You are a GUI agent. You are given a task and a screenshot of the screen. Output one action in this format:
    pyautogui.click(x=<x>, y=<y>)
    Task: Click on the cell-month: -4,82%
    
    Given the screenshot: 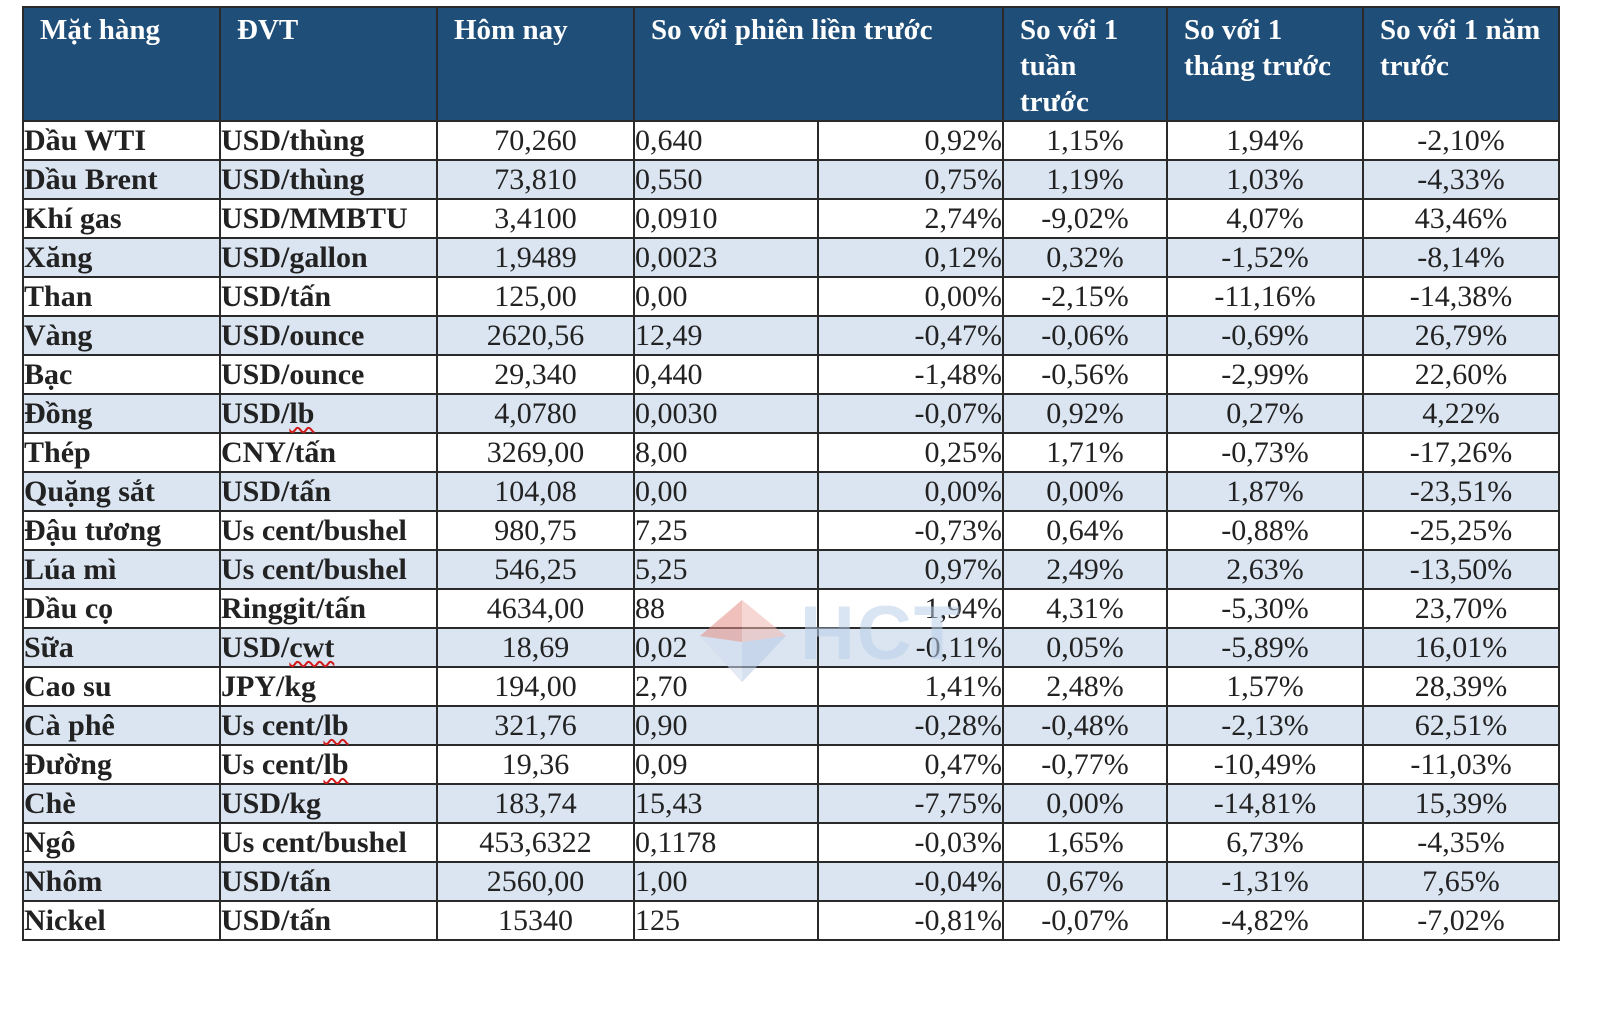 What is the action you would take?
    pyautogui.click(x=1265, y=920)
    